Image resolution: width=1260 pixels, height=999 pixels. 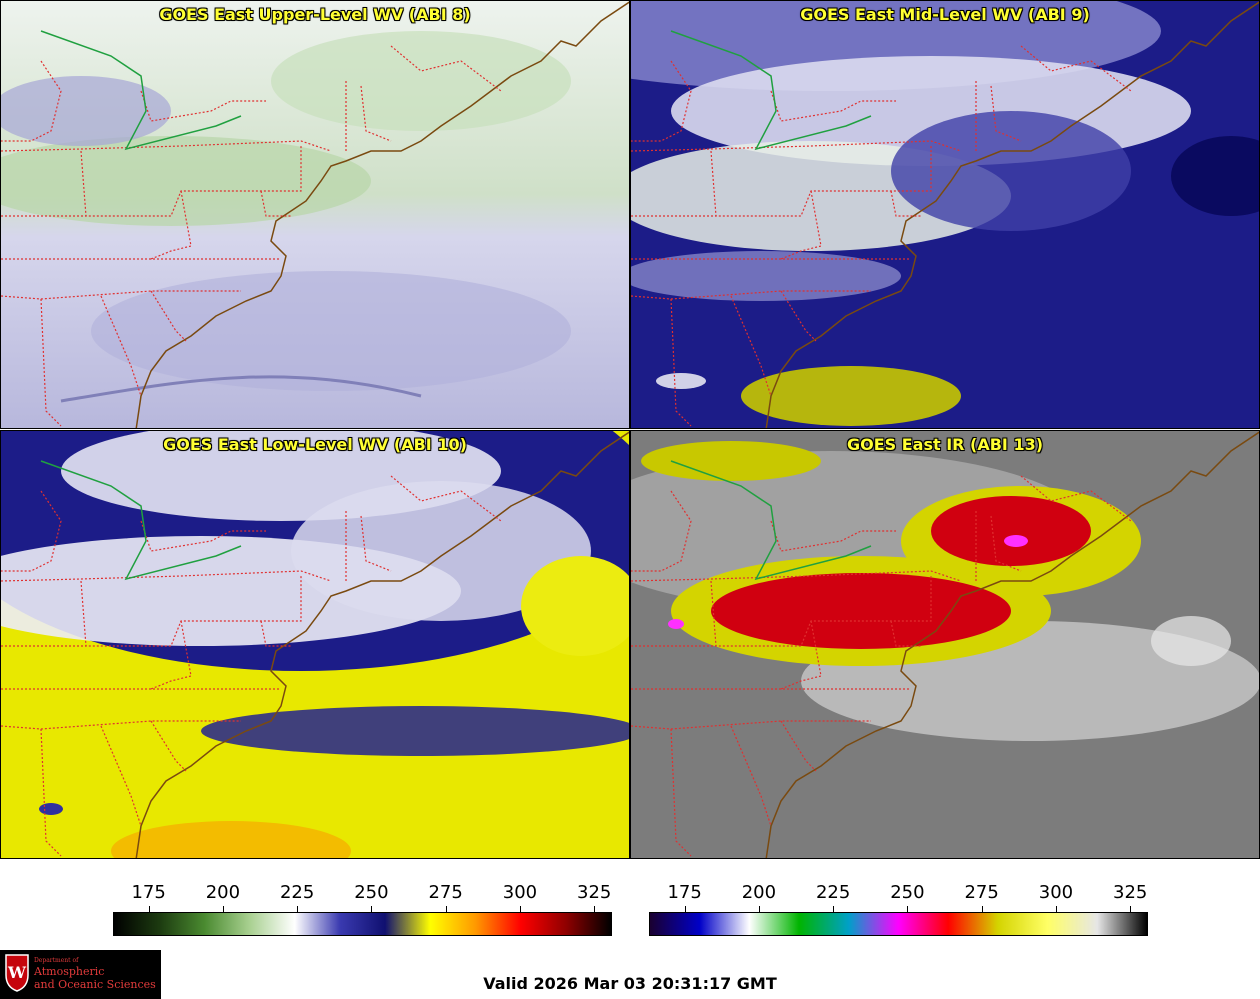 I want to click on panel-title: GOES East Low-Level WV (ABI 10), so click(x=315, y=444).